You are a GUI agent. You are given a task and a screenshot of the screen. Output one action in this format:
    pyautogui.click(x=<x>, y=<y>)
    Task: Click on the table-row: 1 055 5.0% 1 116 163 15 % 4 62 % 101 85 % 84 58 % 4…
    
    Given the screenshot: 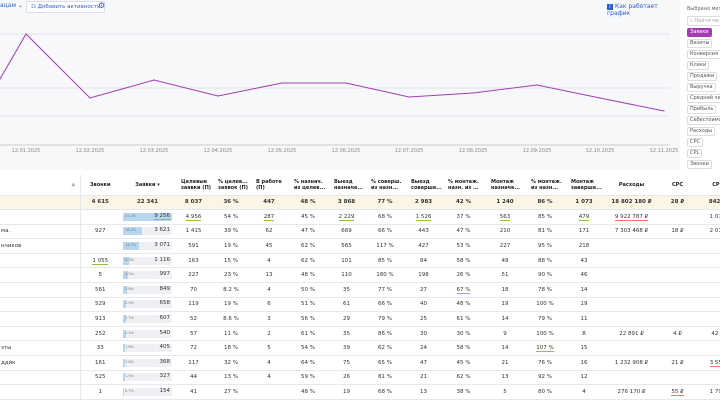 What is the action you would take?
    pyautogui.click(x=360, y=261)
    